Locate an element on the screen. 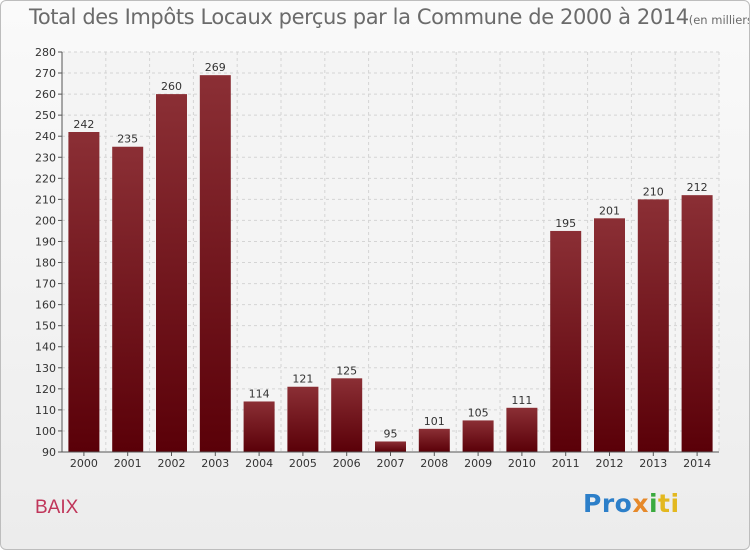 Image resolution: width=750 pixels, height=550 pixels. x-tick-label-2004: 2004 is located at coordinates (259, 463).